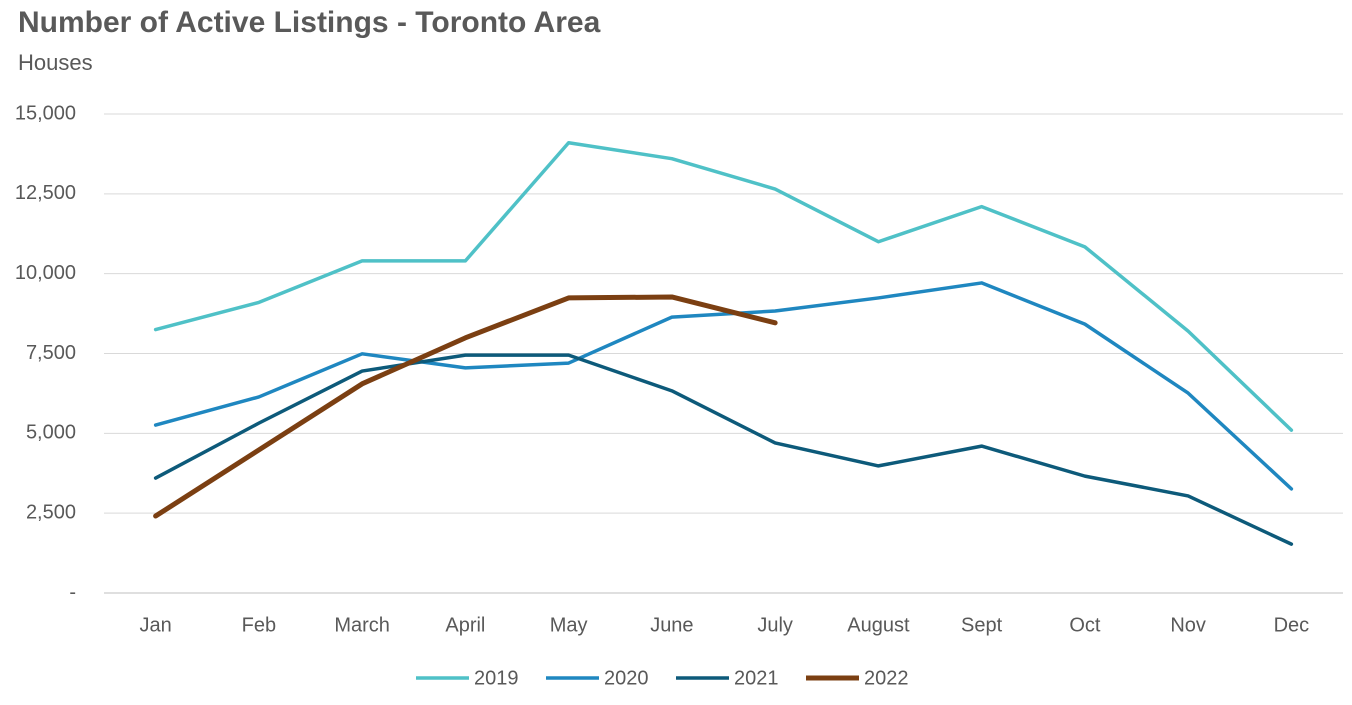  I want to click on y-tick-label: 5,000, so click(51, 433).